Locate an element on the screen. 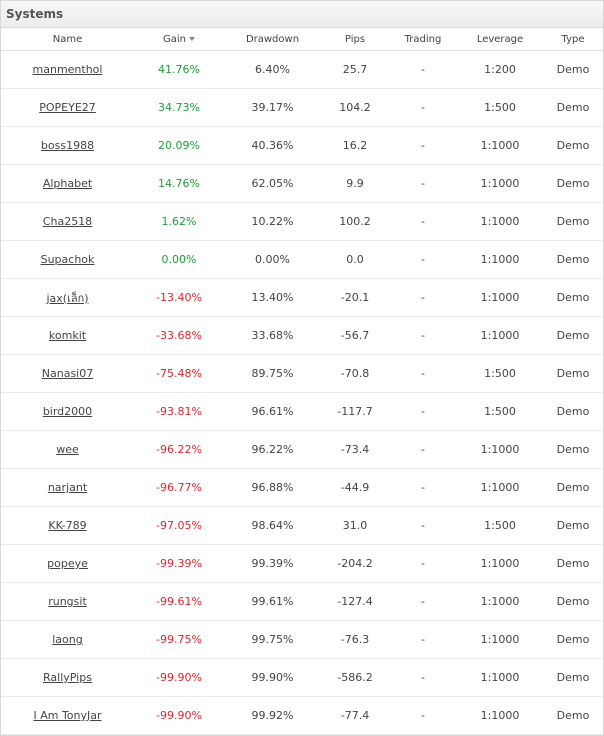 Image resolution: width=604 pixels, height=736 pixels. table-cell-name: Cha2518 is located at coordinates (67, 221).